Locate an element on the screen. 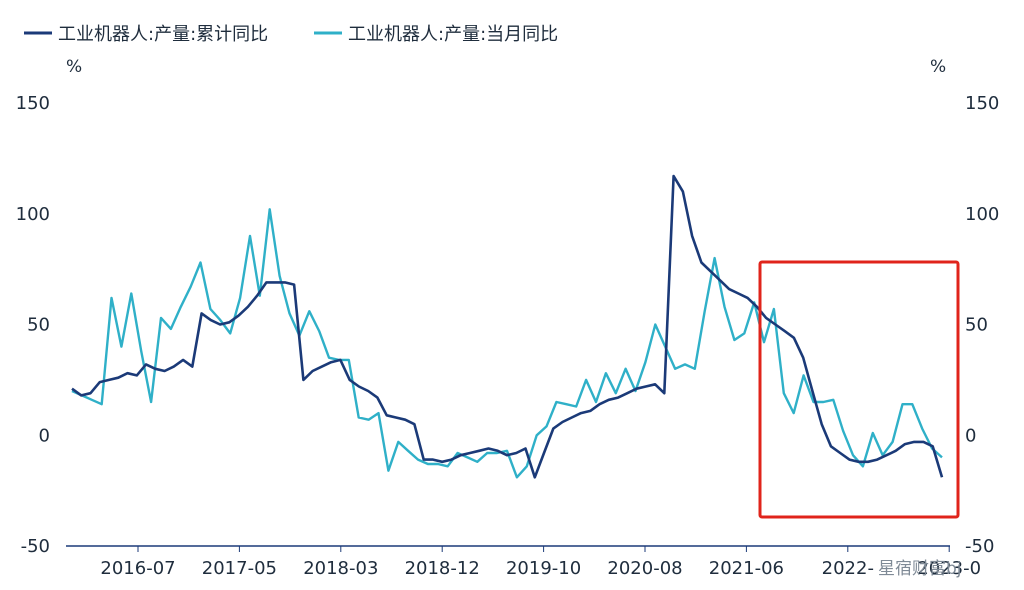 This screenshot has width=1024, height=590. y-tick-right-label: 0 is located at coordinates (970, 435).